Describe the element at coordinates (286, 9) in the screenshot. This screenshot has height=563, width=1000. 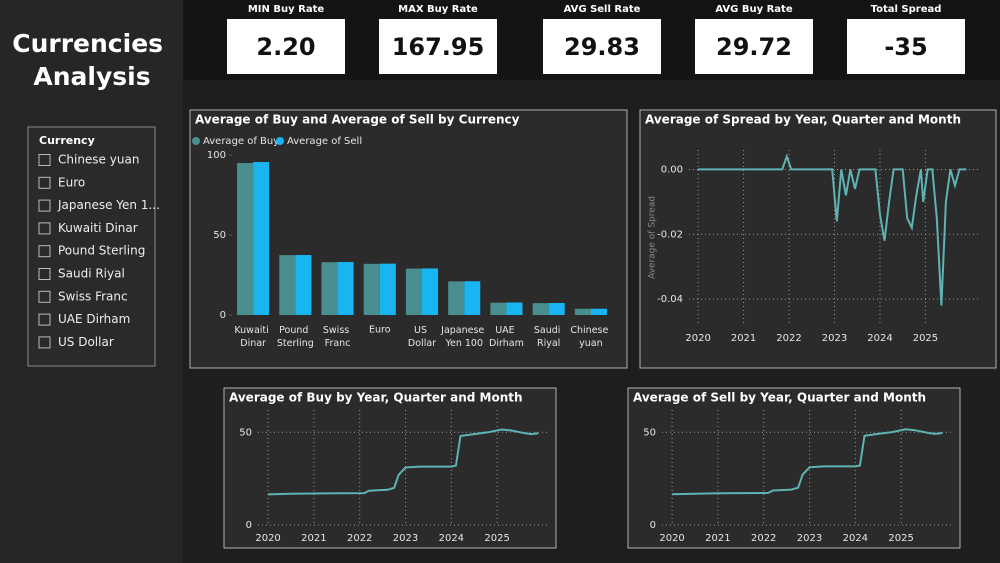
I see `kpi-label: MIN Buy Rate` at that location.